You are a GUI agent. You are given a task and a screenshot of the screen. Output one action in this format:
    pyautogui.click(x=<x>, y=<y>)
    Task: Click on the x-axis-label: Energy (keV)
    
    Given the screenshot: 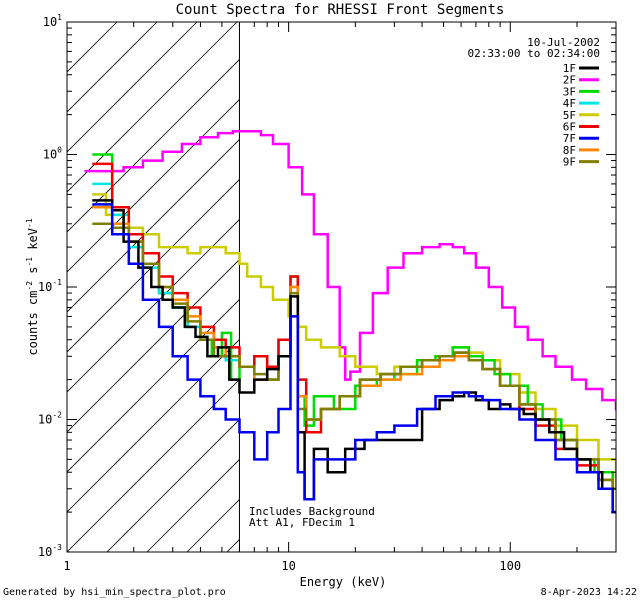 What is the action you would take?
    pyautogui.click(x=343, y=582)
    